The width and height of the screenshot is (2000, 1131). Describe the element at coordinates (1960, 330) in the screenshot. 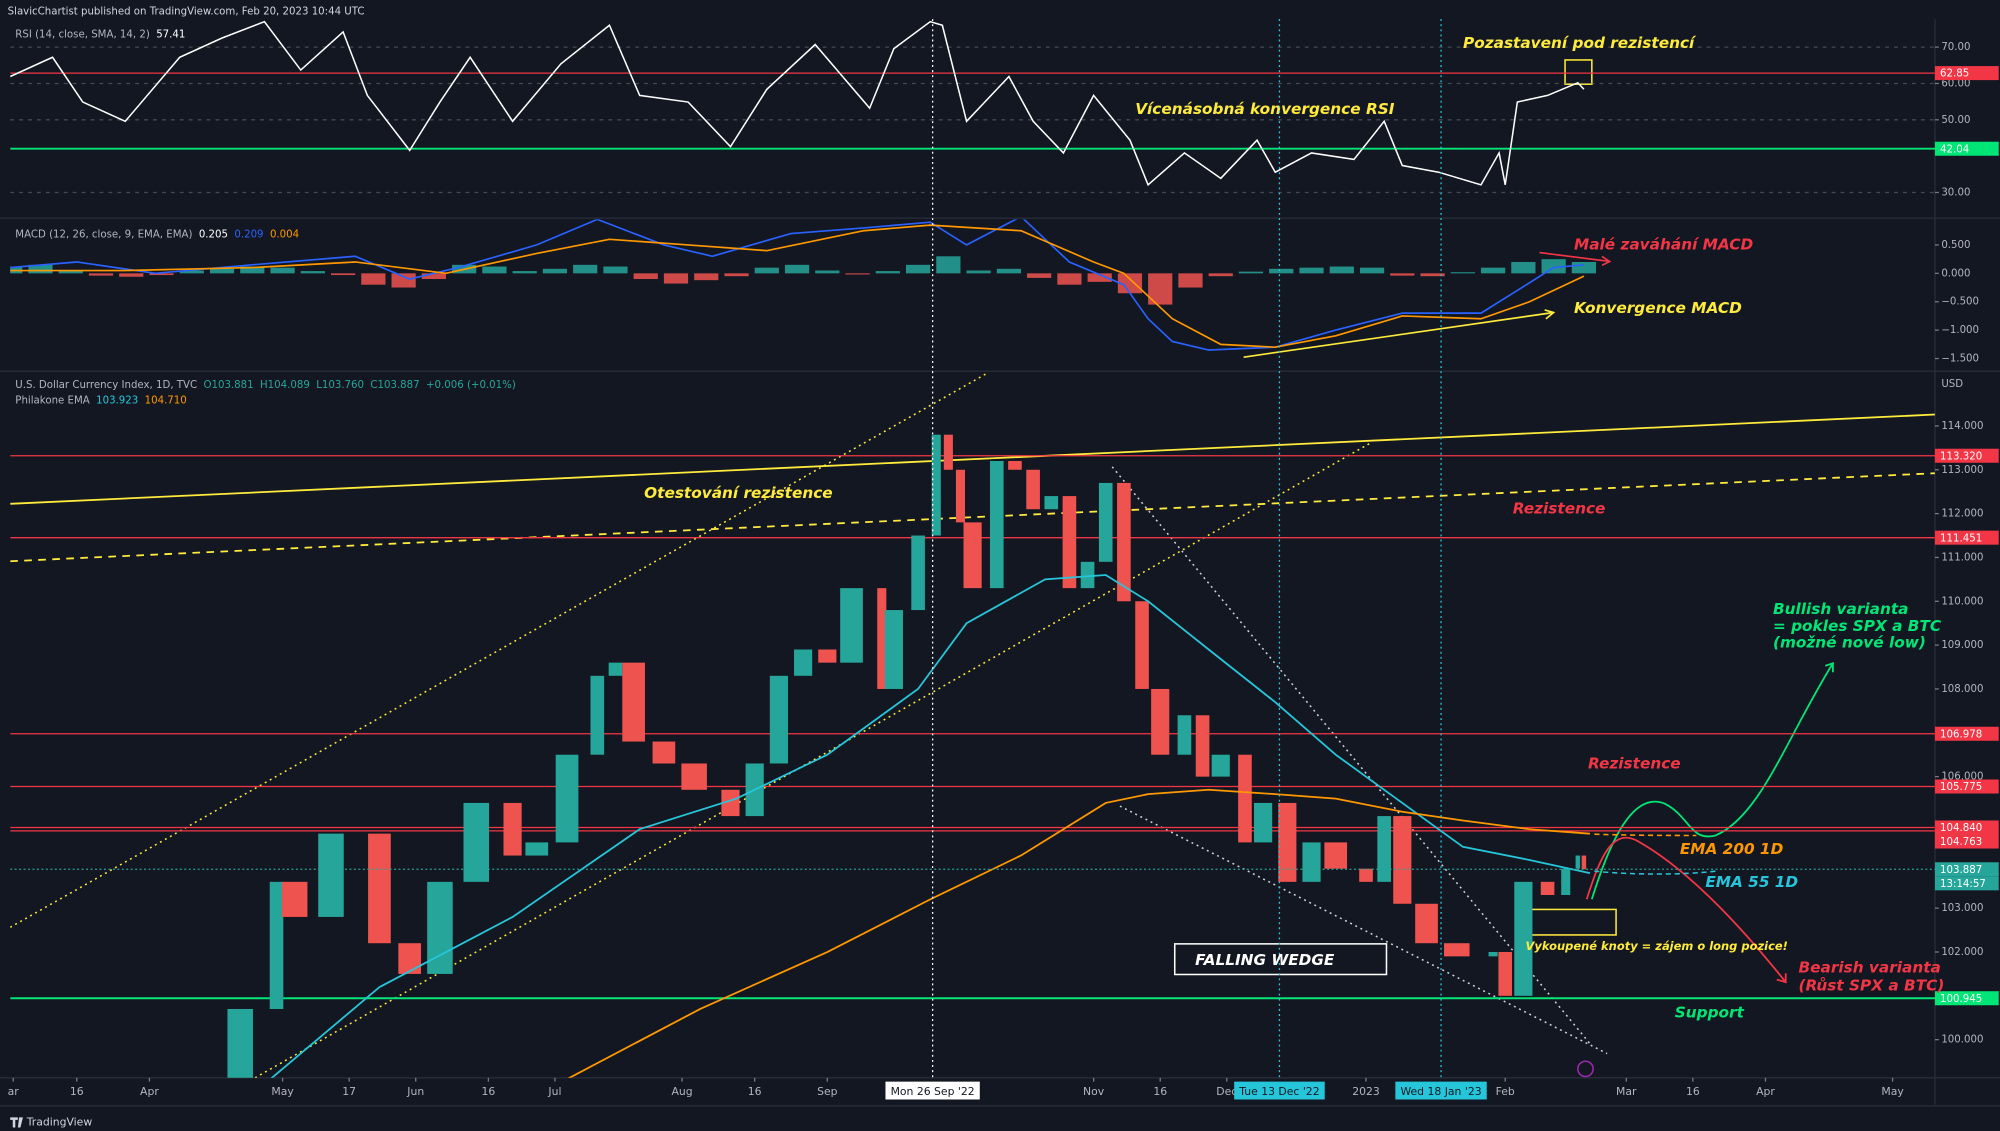

I see `y-tick-label: −1.000` at that location.